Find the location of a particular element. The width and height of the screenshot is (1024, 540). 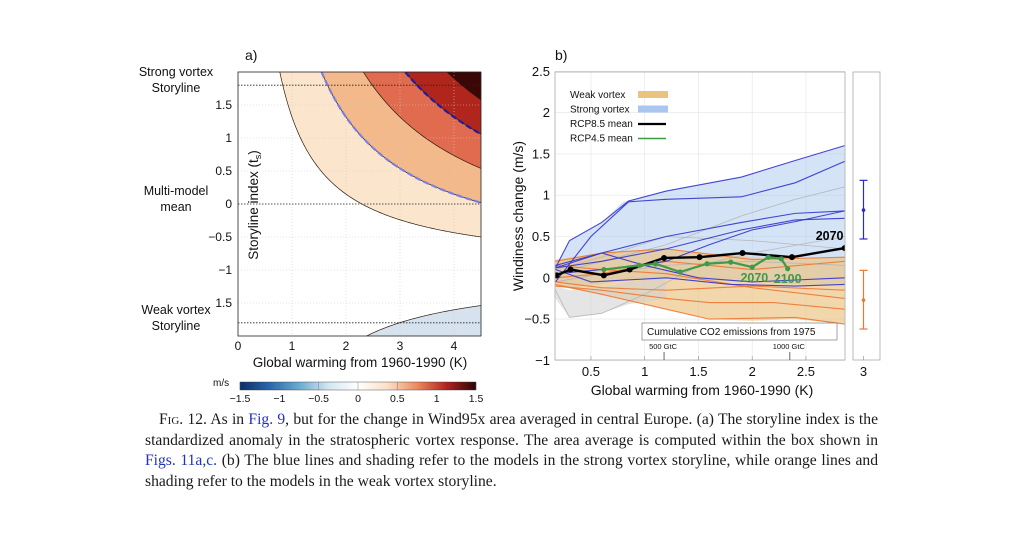

year-annotation: 2100 is located at coordinates (788, 279).